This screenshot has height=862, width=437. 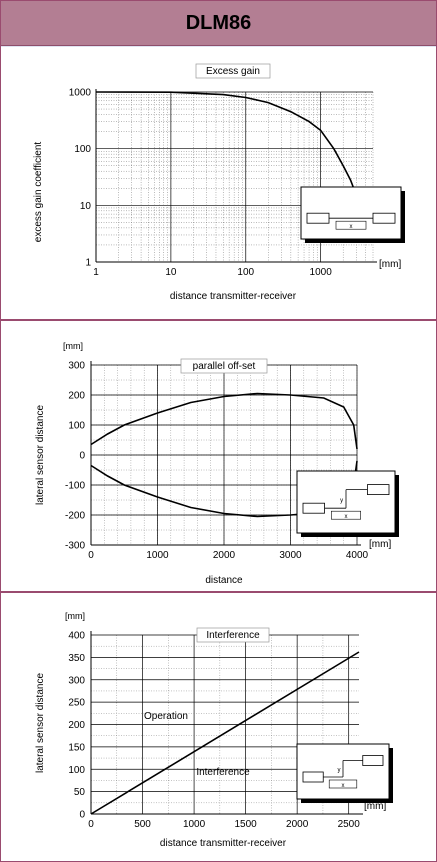 I want to click on x-tick-label: 3000, so click(x=290, y=555).